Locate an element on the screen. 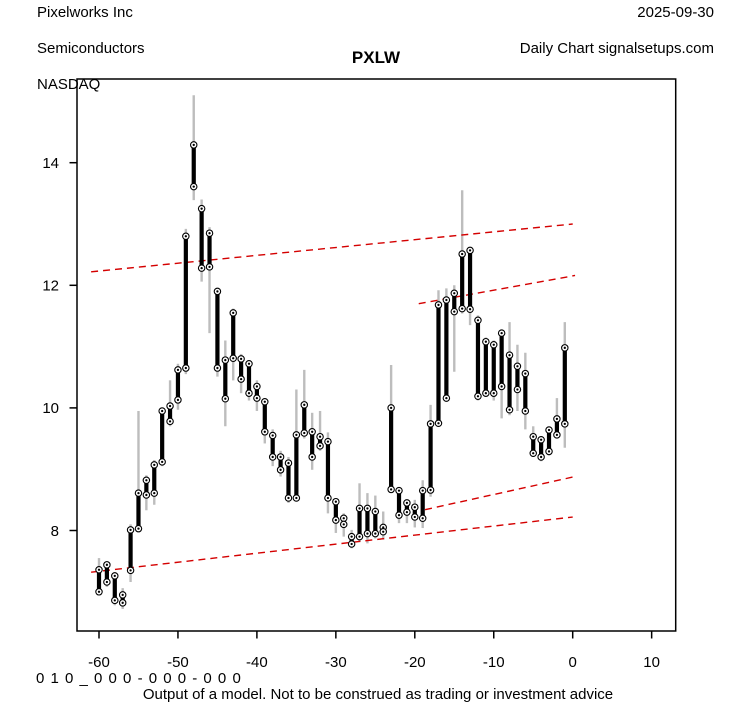 The height and width of the screenshot is (708, 753). x-tick-label: -30 is located at coordinates (336, 662).